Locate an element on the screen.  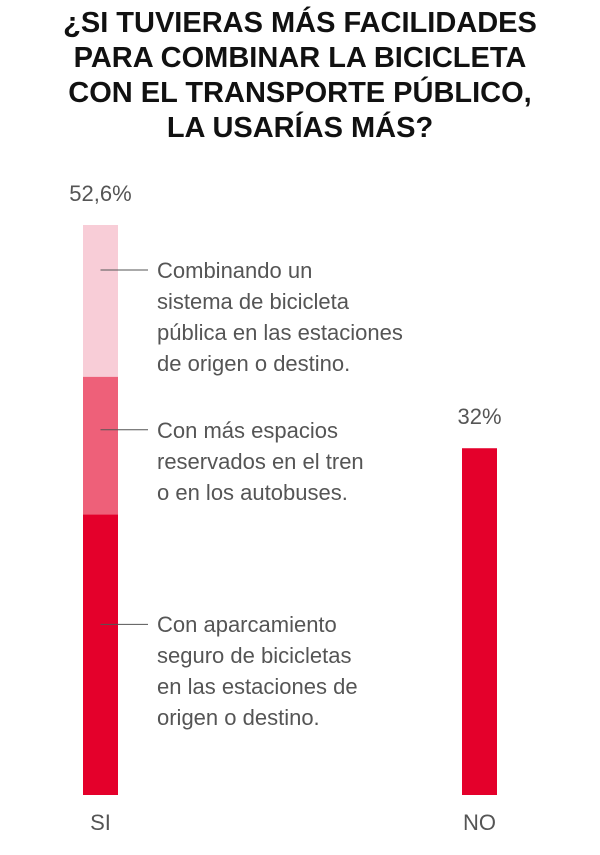
title-line: LA USARÍAS MÁS? is located at coordinates (300, 128).